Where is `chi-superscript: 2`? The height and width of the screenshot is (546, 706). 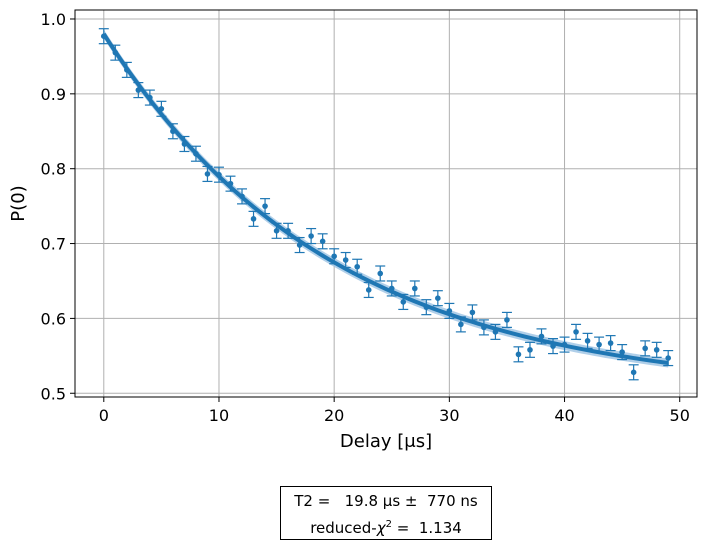
chi-superscript: 2 is located at coordinates (388, 524).